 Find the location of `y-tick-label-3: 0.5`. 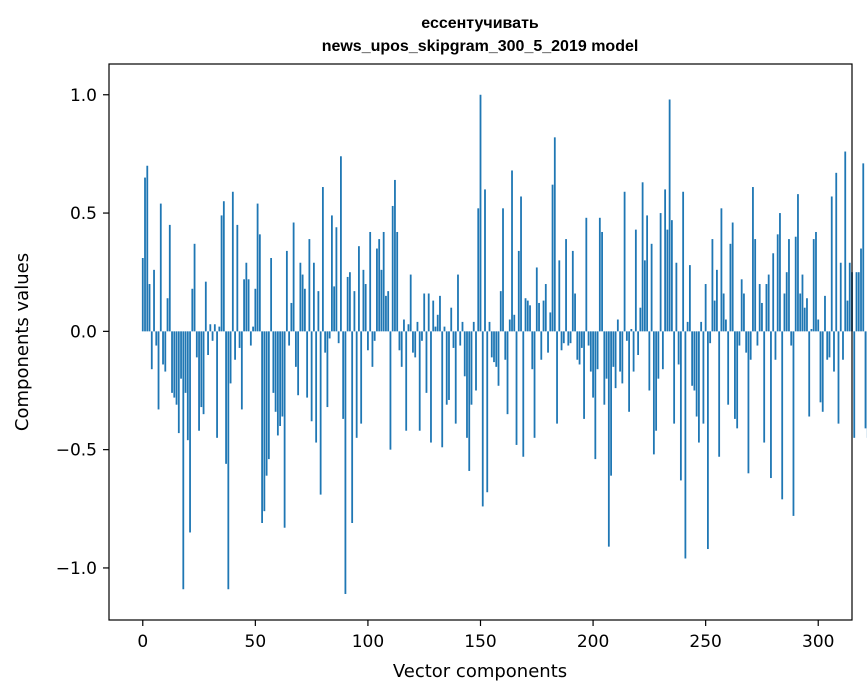

y-tick-label-3: 0.5 is located at coordinates (83, 214).